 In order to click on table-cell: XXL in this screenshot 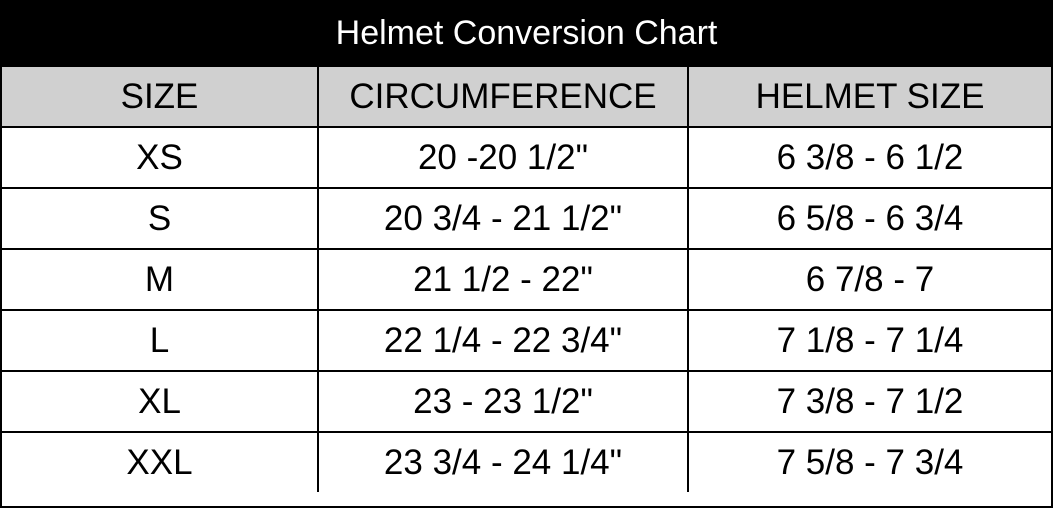, I will do `click(160, 461)`.